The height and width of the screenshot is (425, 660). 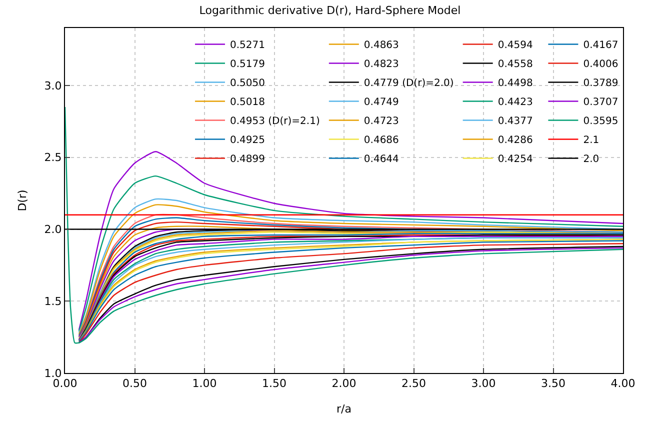 What do you see at coordinates (53, 373) in the screenshot?
I see `y-tick-label: 1.0` at bounding box center [53, 373].